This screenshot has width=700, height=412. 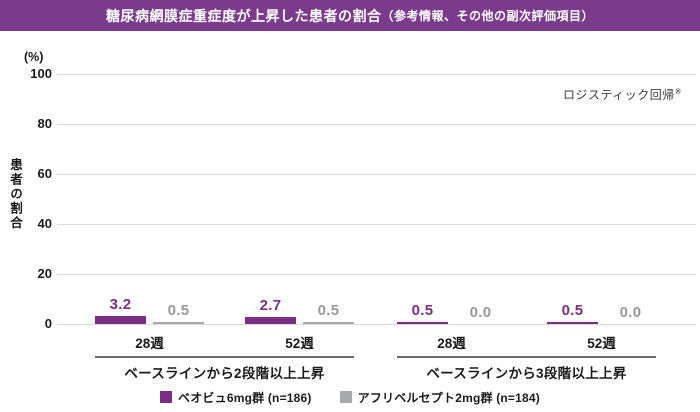 What do you see at coordinates (178, 323) in the screenshot?
I see `bar-series1-g1-28週` at bounding box center [178, 323].